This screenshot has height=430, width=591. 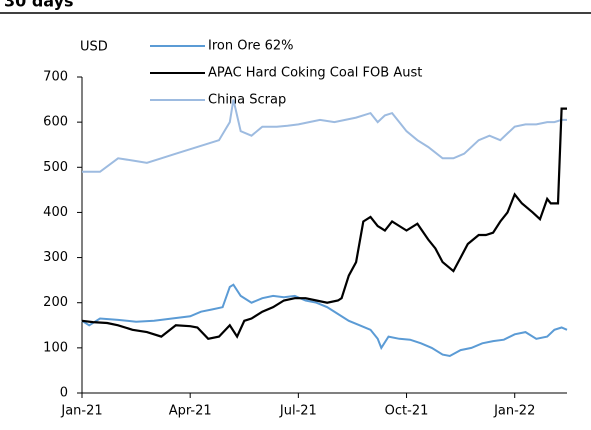 What do you see at coordinates (514, 411) in the screenshot?
I see `x-tick-label: Jan-22` at bounding box center [514, 411].